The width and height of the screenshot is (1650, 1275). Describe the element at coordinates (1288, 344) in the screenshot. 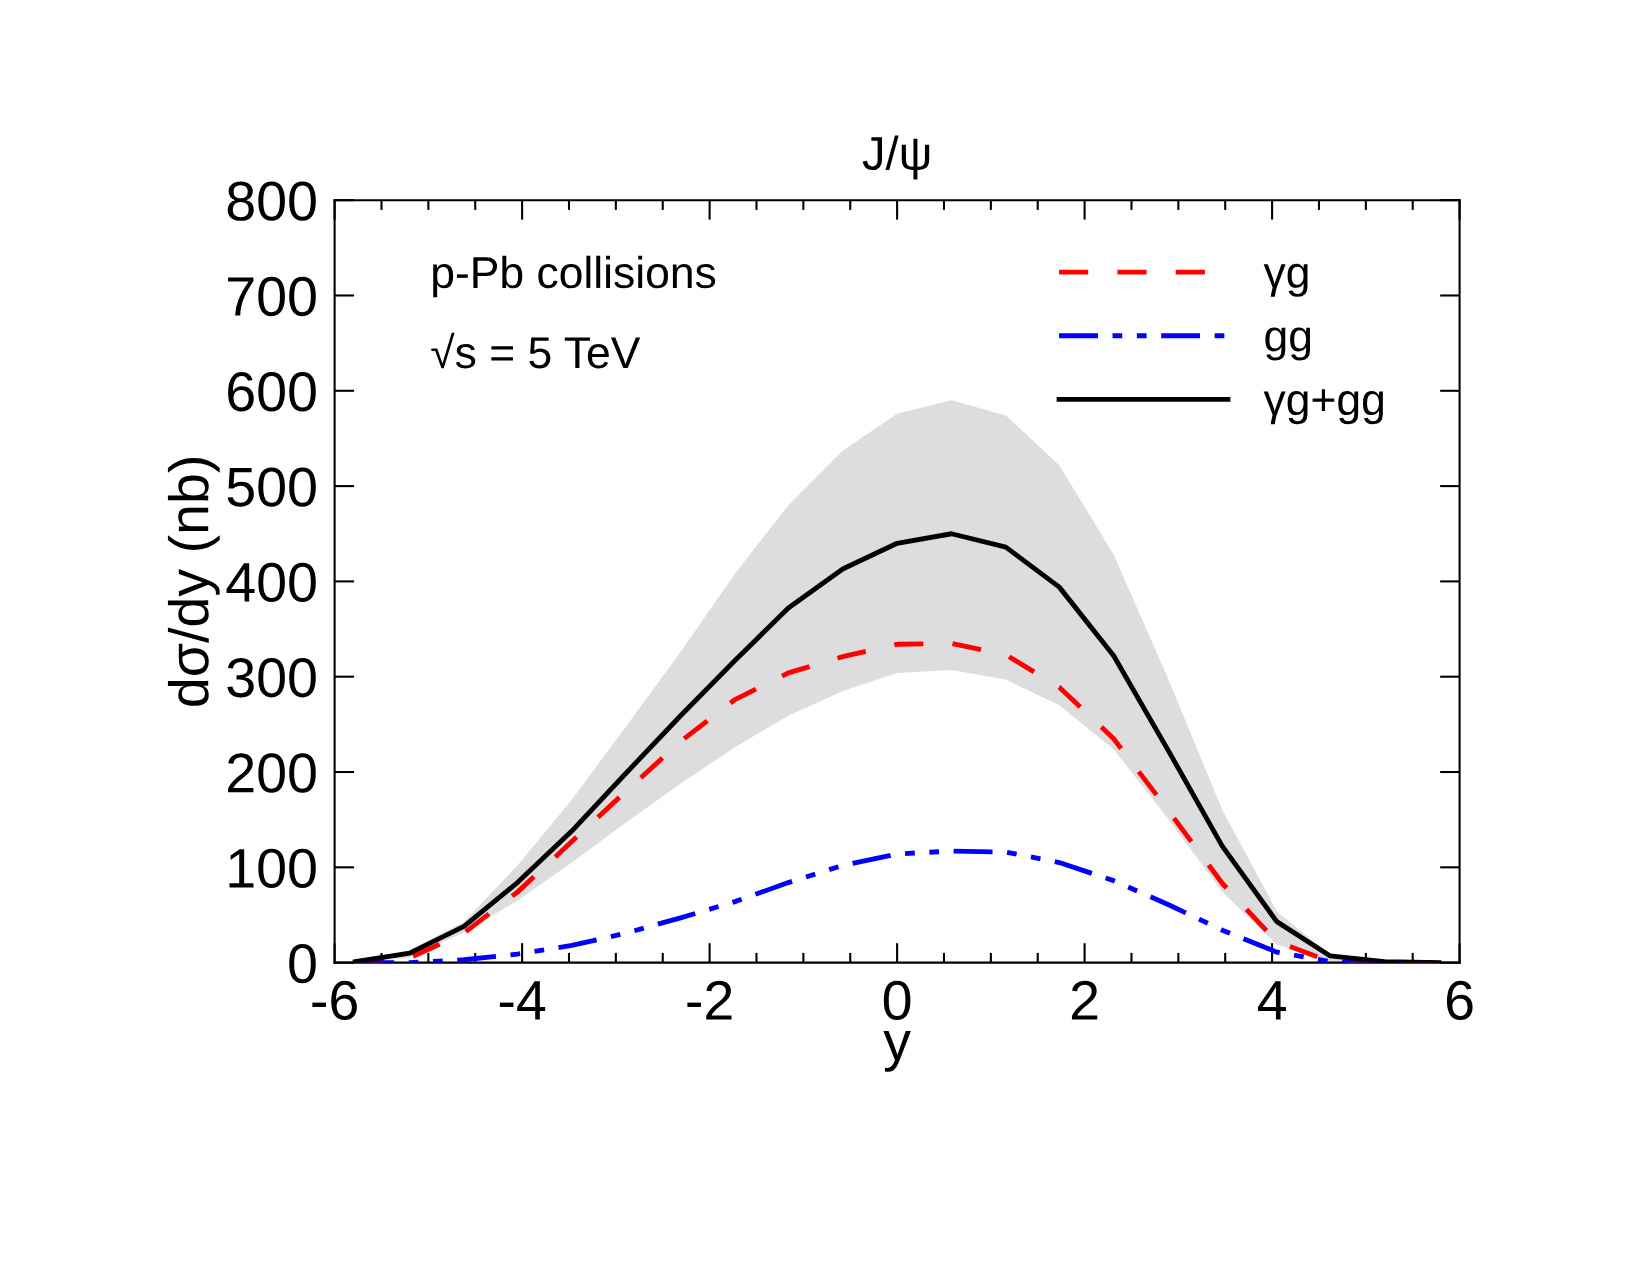

I see `legend-label: gg` at that location.